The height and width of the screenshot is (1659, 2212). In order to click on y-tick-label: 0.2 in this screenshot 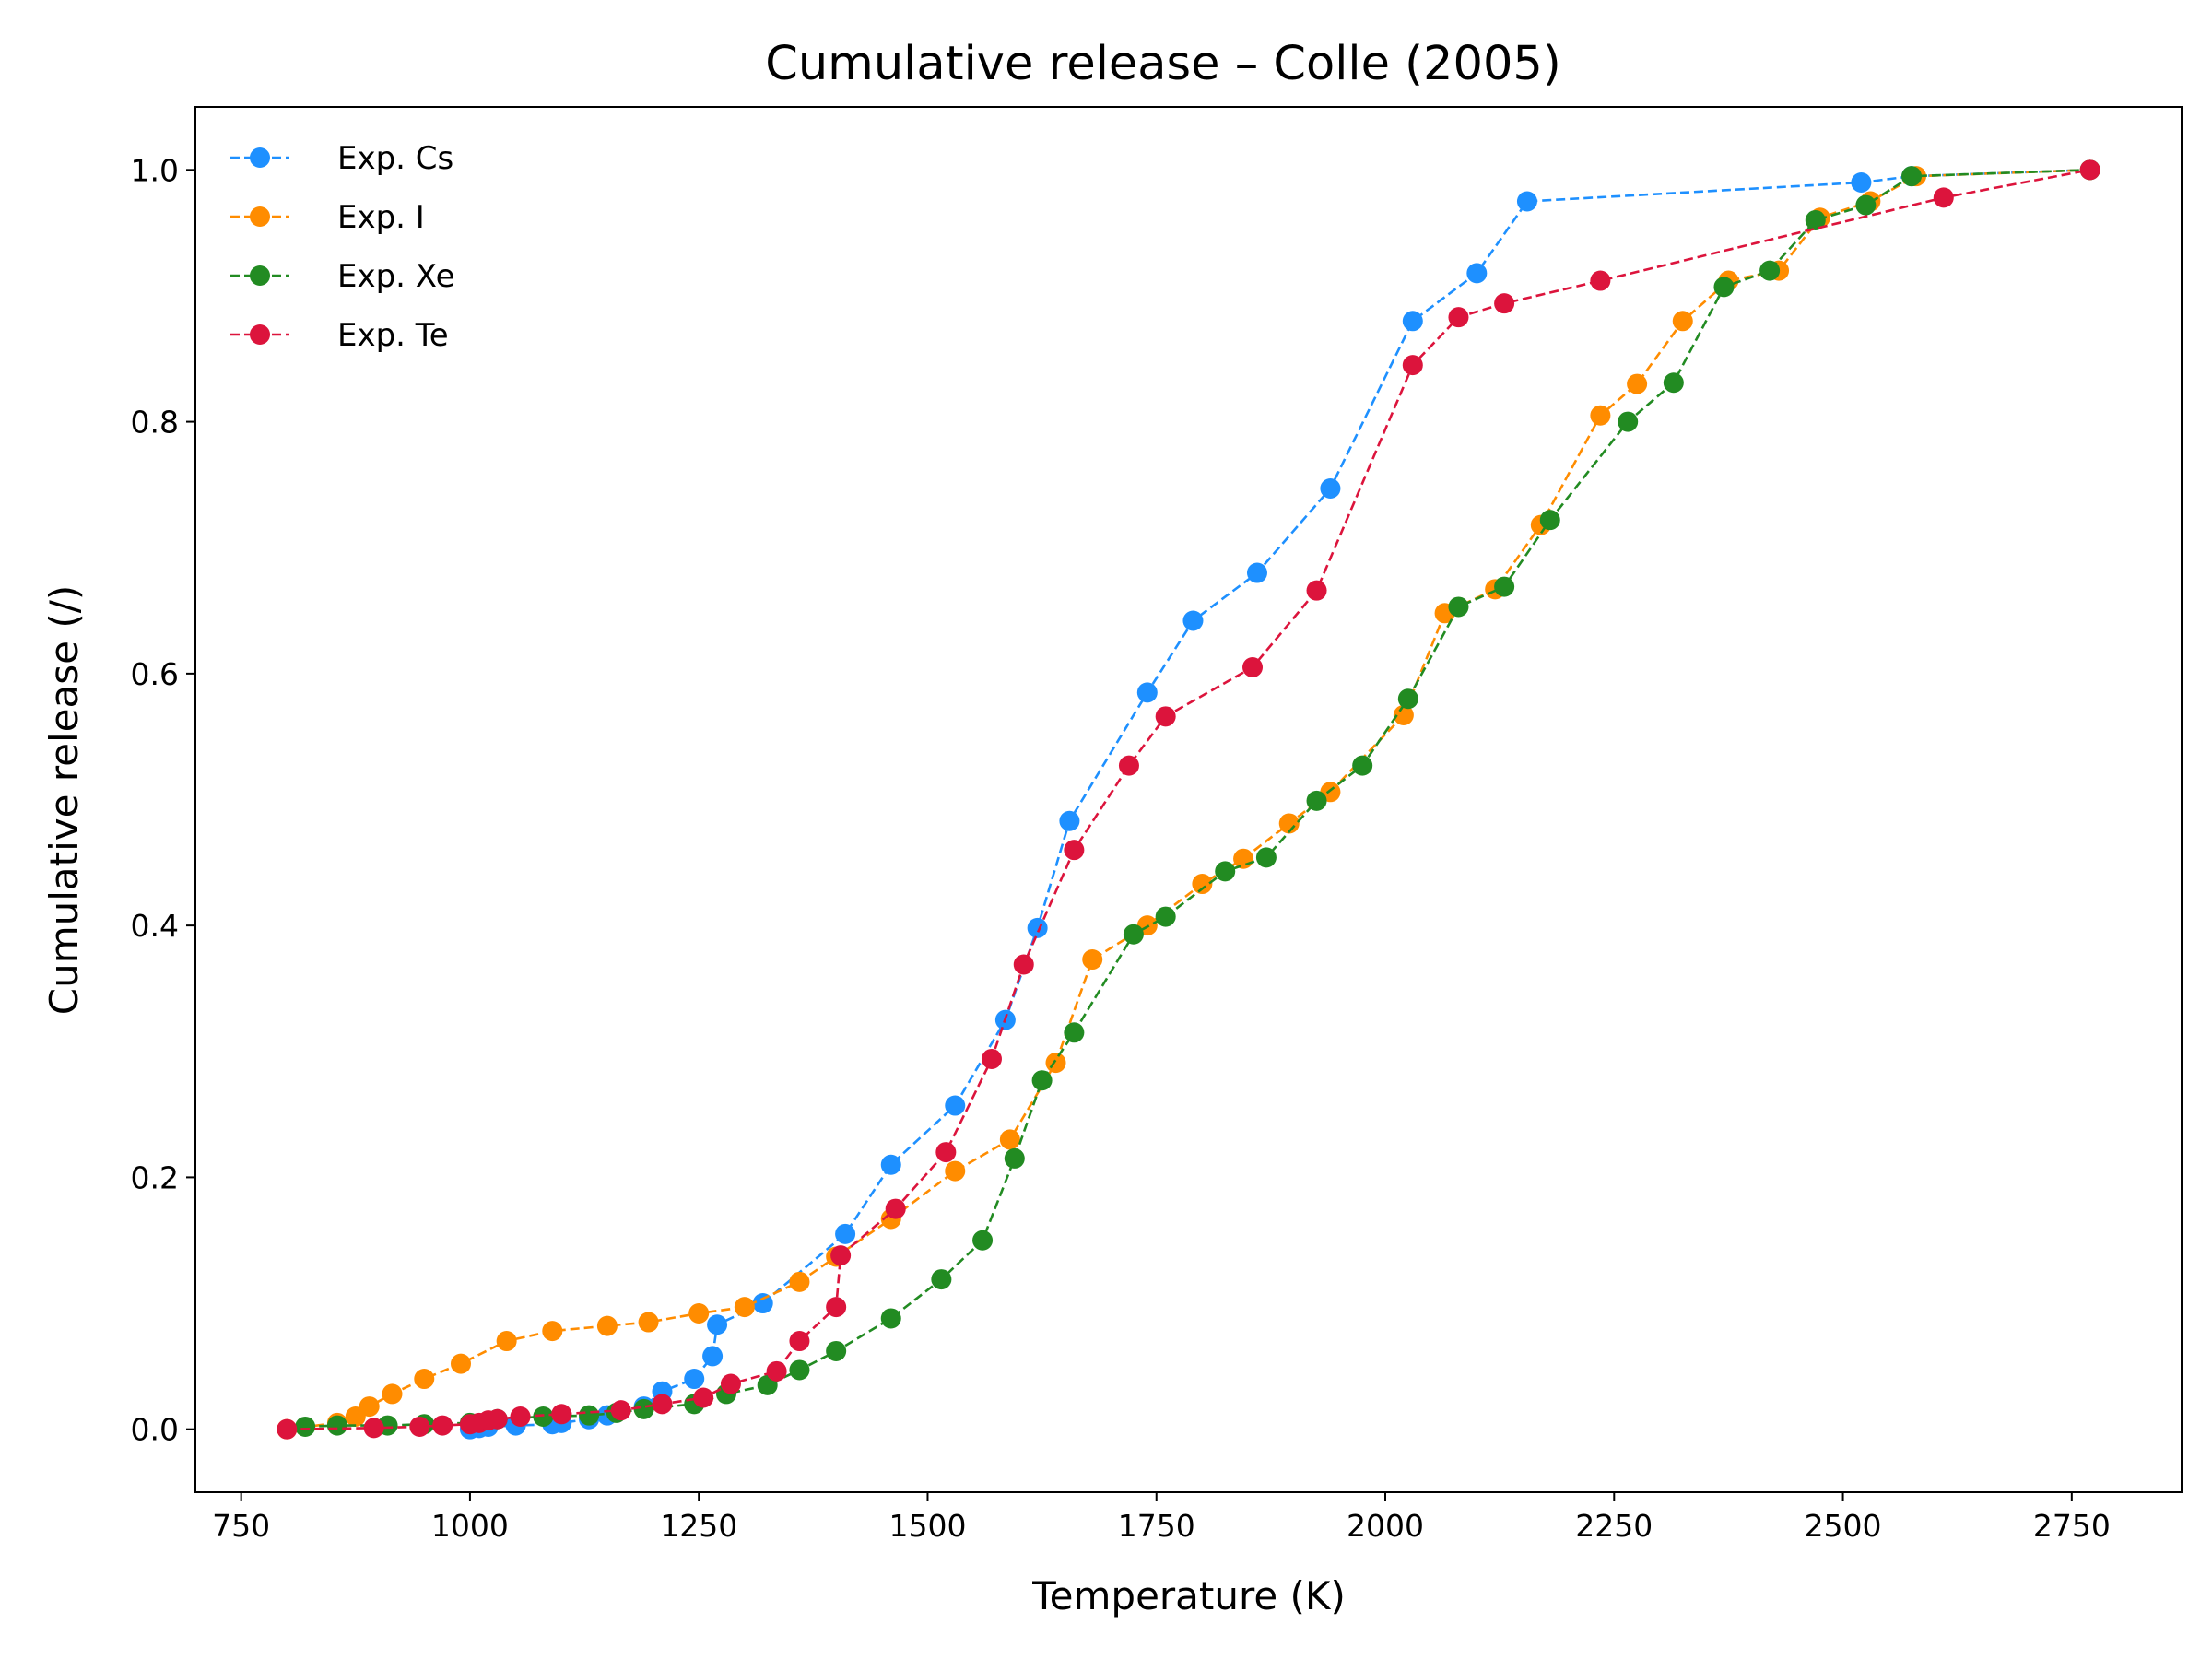, I will do `click(155, 1177)`.